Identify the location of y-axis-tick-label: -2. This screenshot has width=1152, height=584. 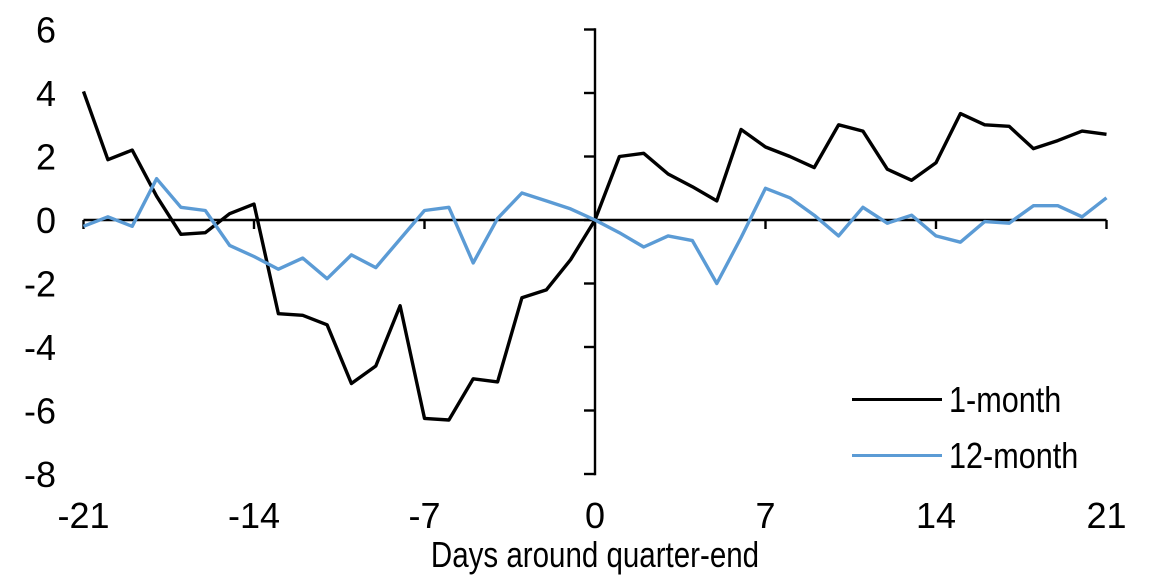
(40, 284).